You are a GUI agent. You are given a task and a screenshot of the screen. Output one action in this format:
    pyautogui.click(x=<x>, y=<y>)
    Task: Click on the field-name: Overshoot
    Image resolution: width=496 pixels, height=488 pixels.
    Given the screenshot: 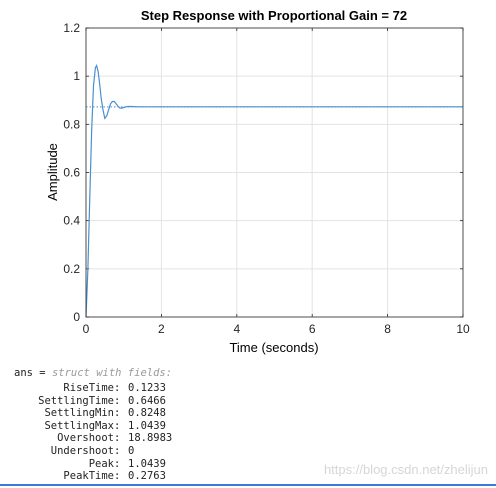 What is the action you would take?
    pyautogui.click(x=85, y=438)
    